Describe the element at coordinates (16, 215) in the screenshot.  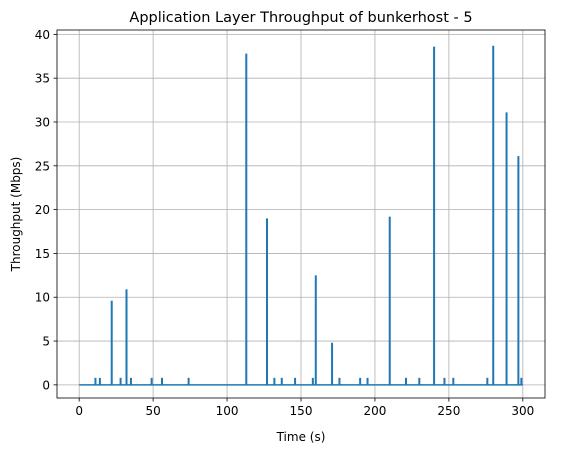
I see `y-axis-label: Throughput (Mbps)` at that location.